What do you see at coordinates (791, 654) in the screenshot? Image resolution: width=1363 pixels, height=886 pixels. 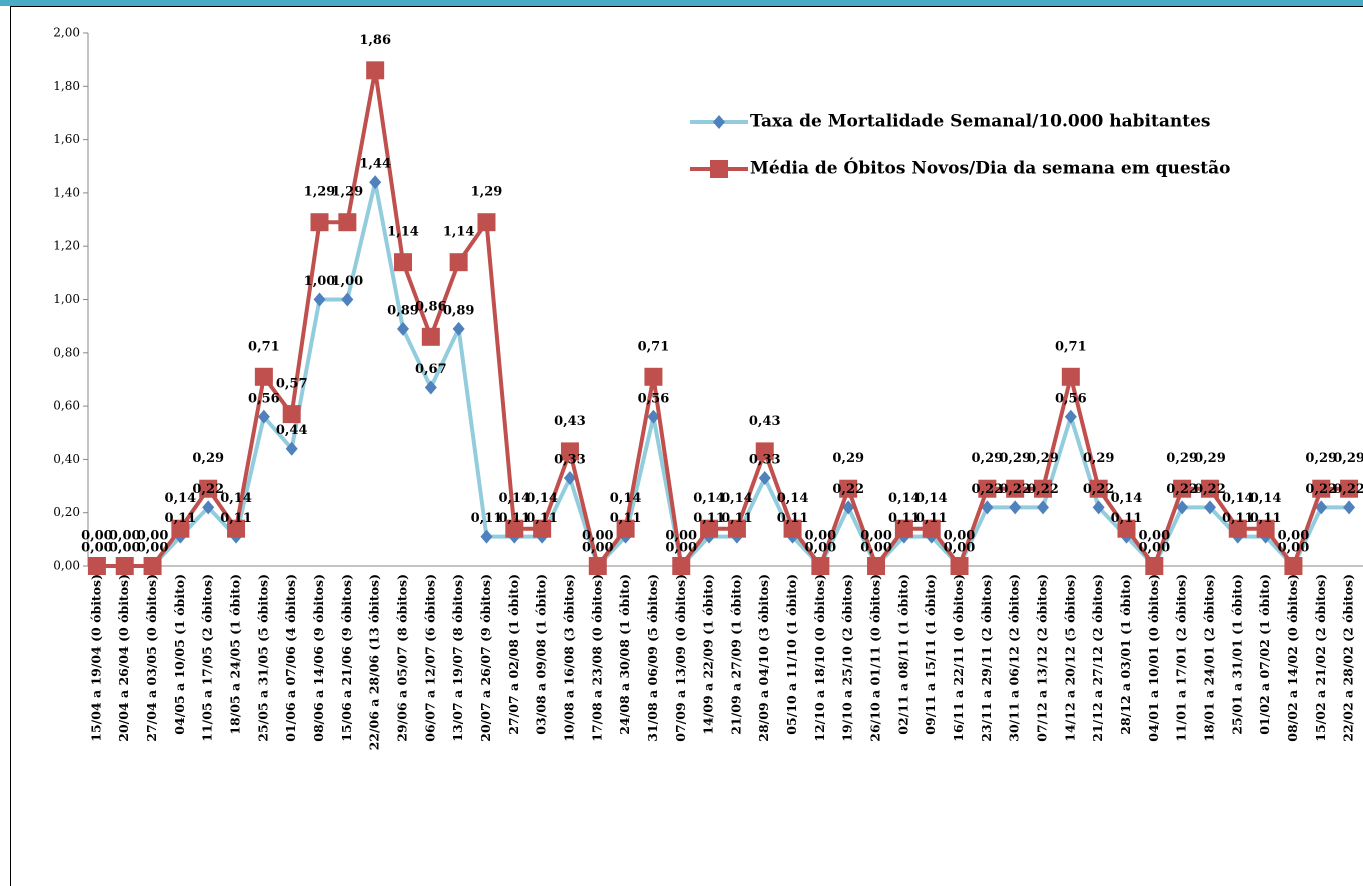 I see `x-tick-label: 05/10 a 11/10 (1 óbito)` at bounding box center [791, 654].